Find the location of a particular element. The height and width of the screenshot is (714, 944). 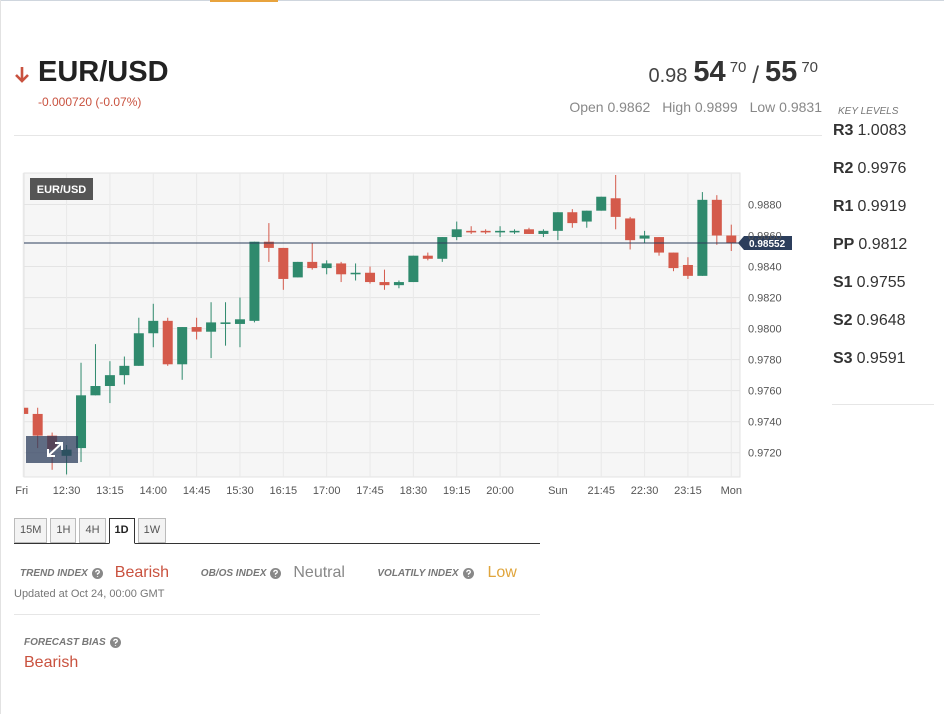

timeframe-tabs: 15M 1H 4H 1D 1W is located at coordinates (91, 531).